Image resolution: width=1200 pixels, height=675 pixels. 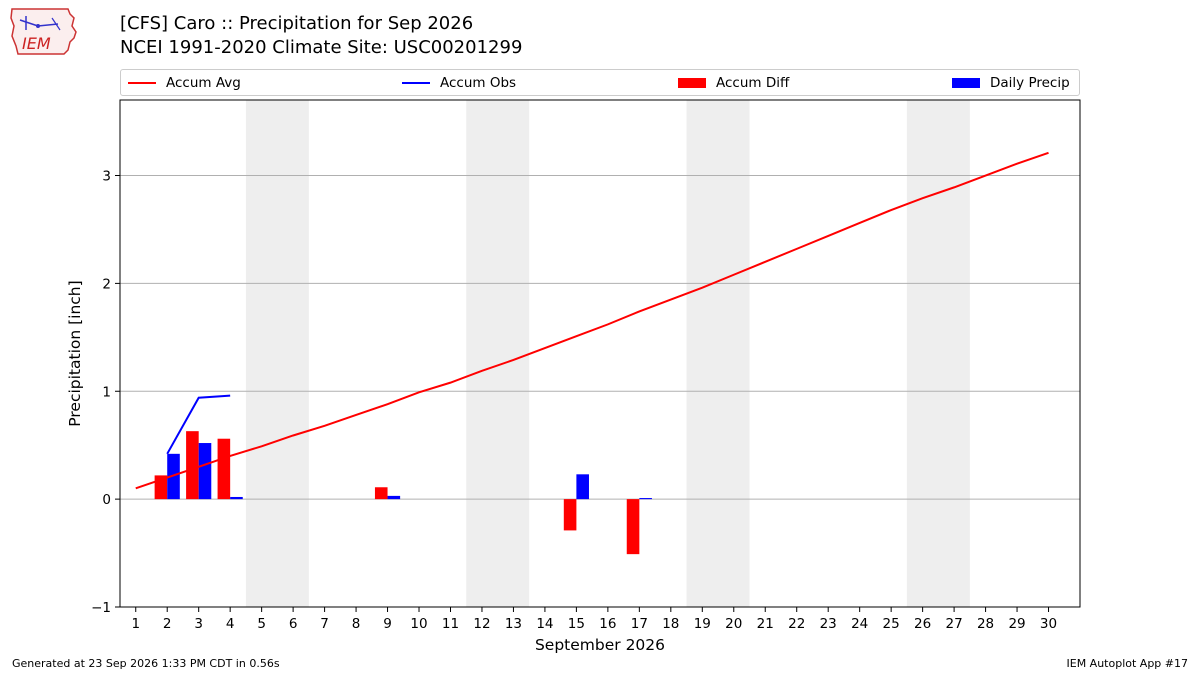 What do you see at coordinates (1127, 663) in the screenshot?
I see `footer-app: IEM Autoplot App #17` at bounding box center [1127, 663].